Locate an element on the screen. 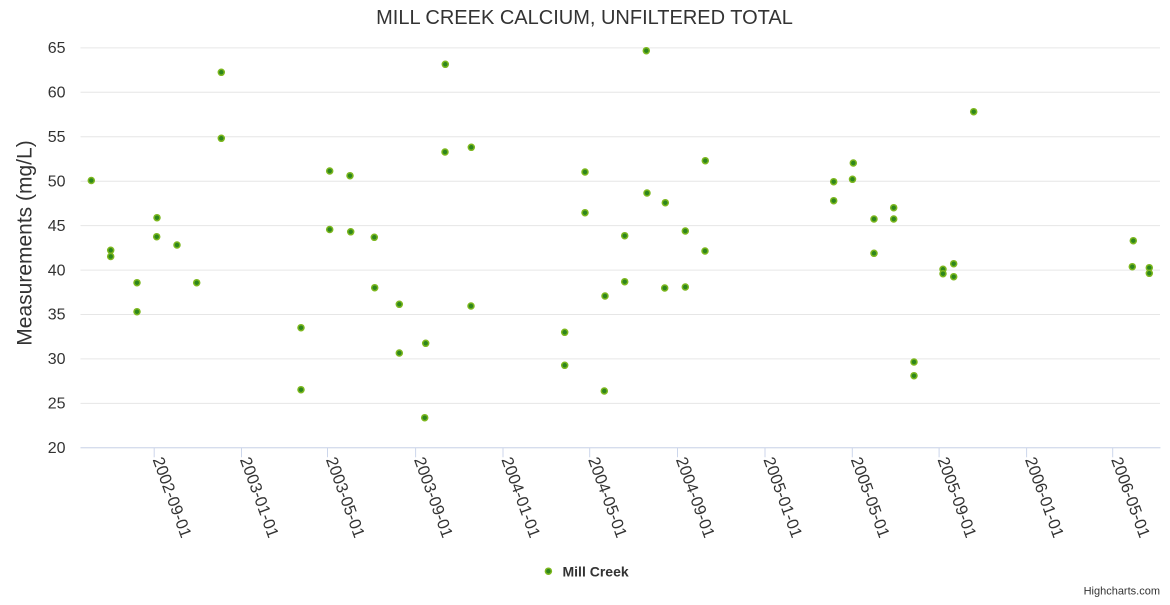 The width and height of the screenshot is (1170, 605). svg-text:MILL CREEK CALCIUM, UNFILTERED: MILL CREEK CALCIUM, UNFILTERED TOTAL is located at coordinates (584, 18).